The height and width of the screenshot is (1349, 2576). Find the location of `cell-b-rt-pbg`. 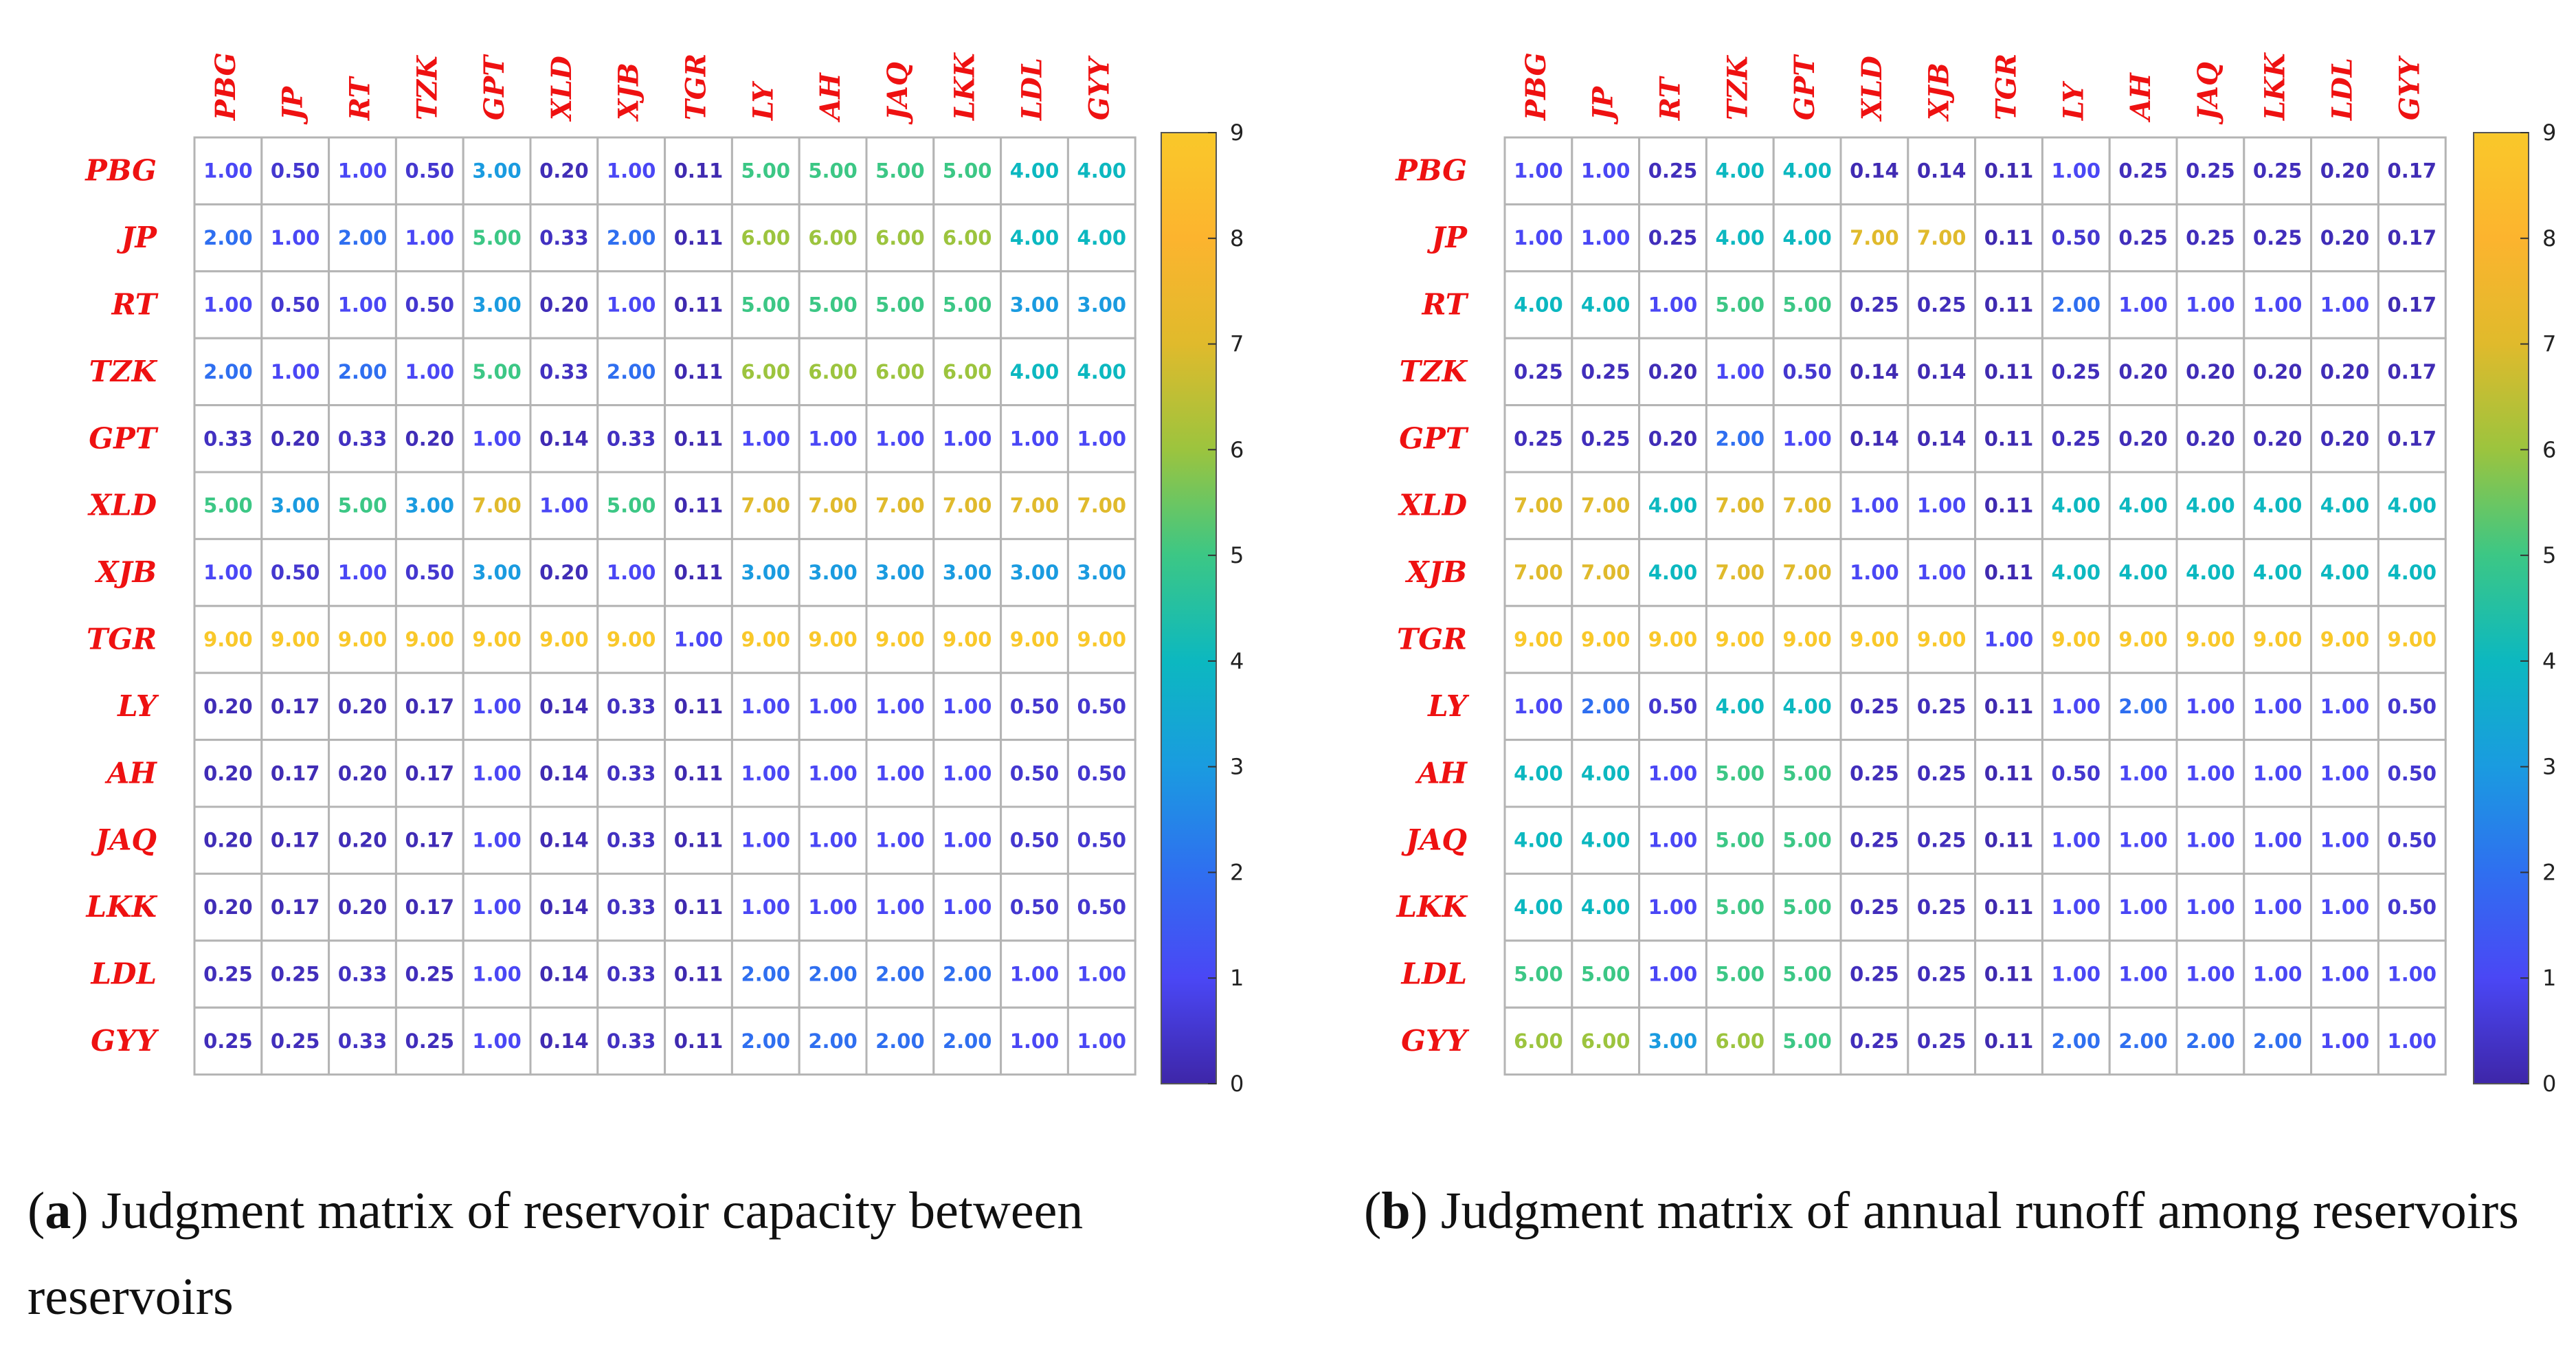

cell-b-rt-pbg is located at coordinates (1538, 304).